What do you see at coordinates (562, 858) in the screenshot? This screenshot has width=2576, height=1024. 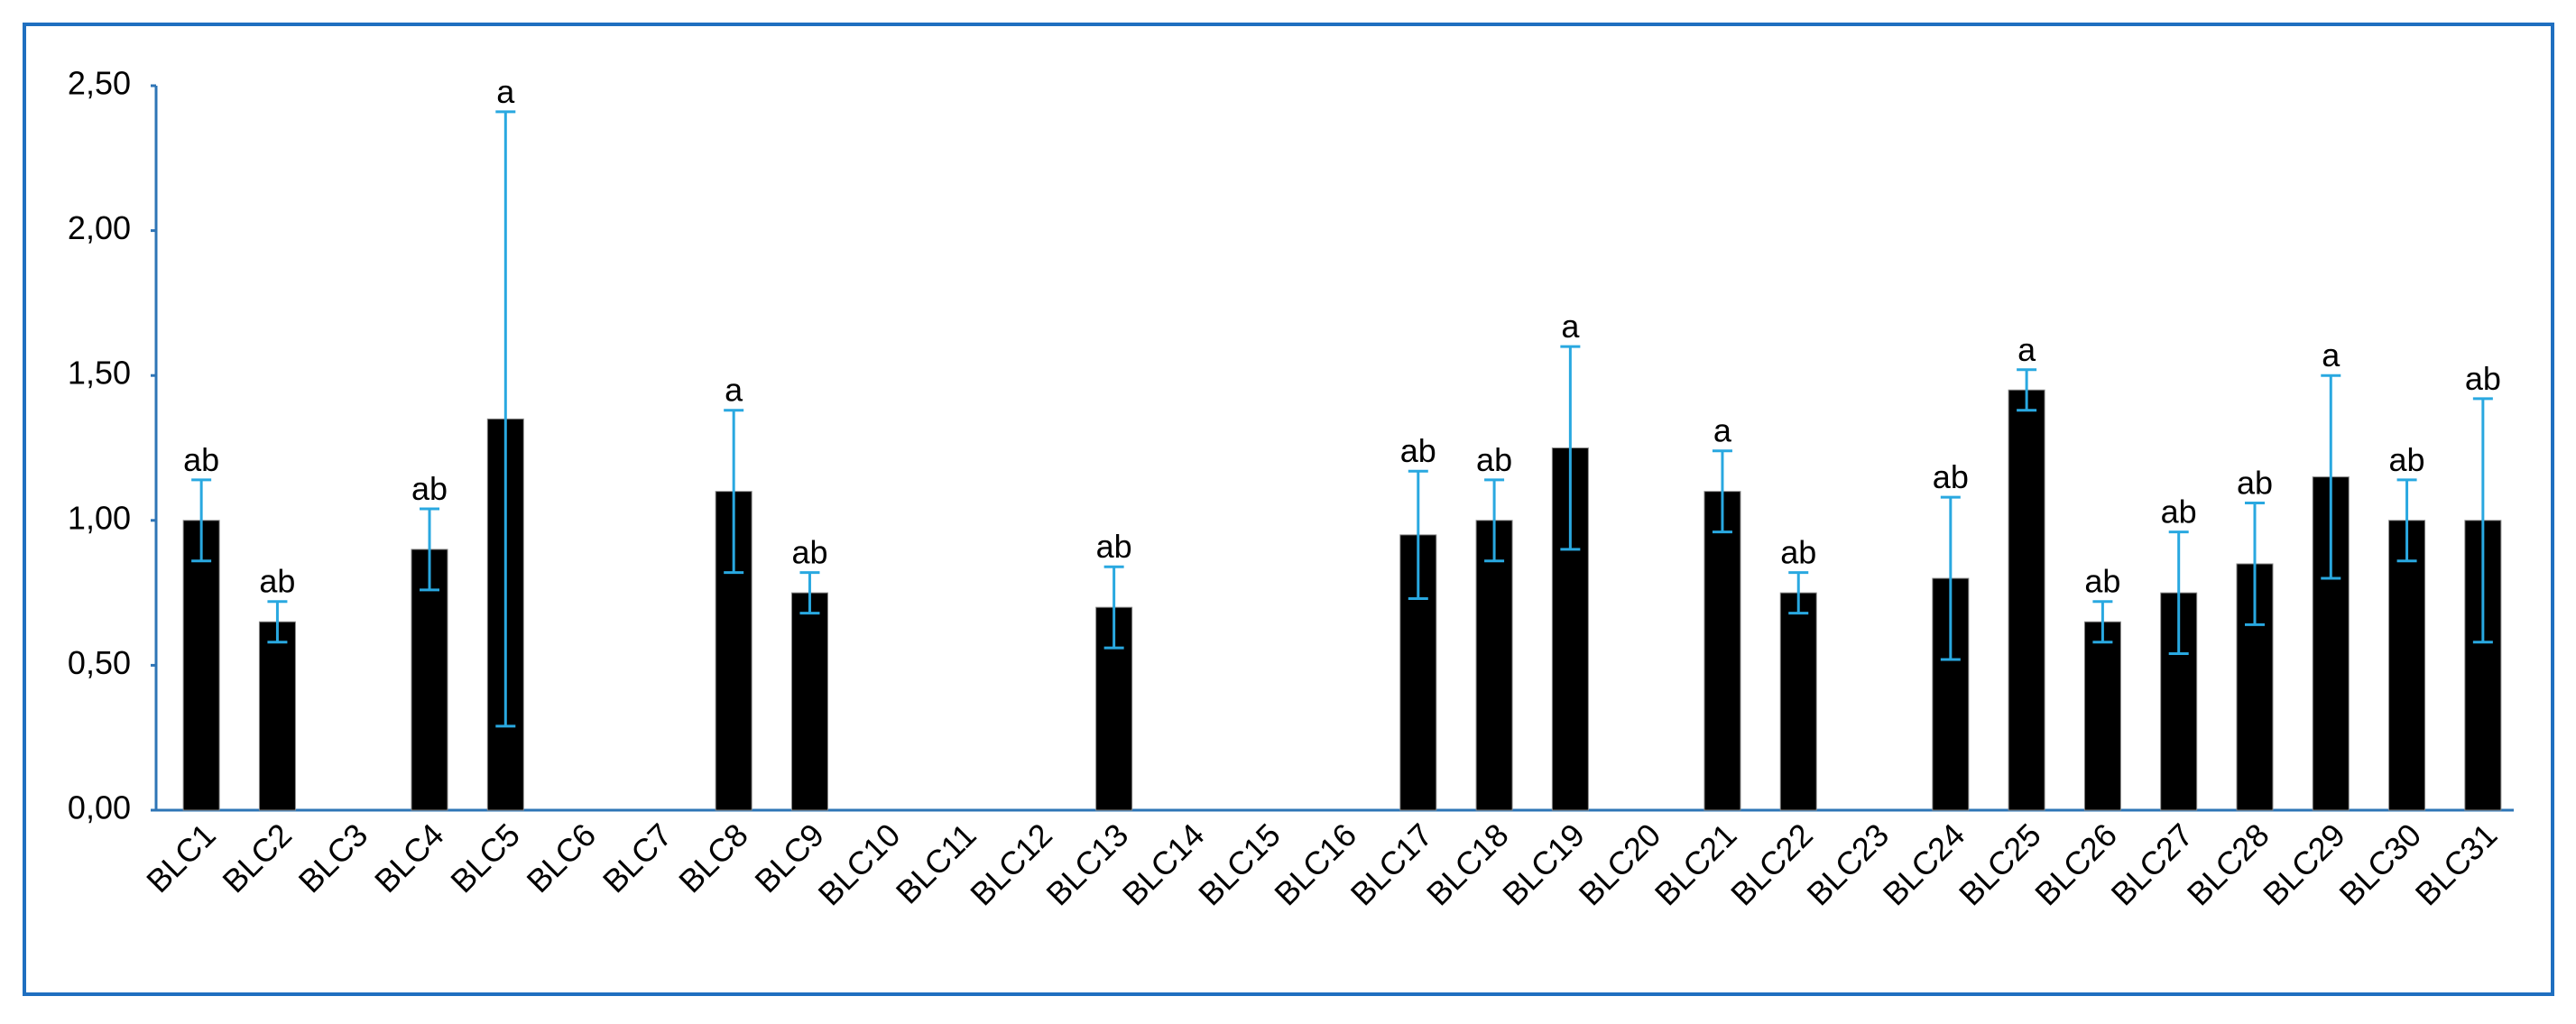 I see `x-tick-label: BLC6` at bounding box center [562, 858].